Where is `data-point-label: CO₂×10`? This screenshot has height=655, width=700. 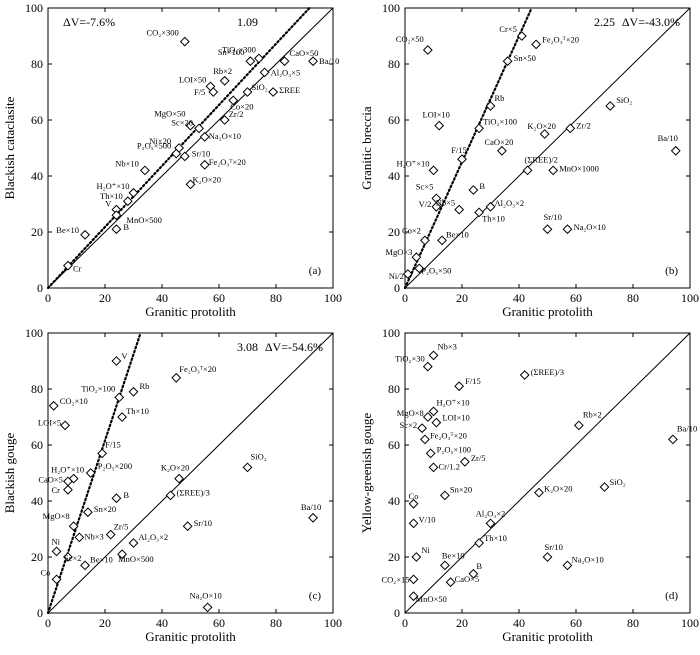 data-point-label: CO₂×10 is located at coordinates (74, 401).